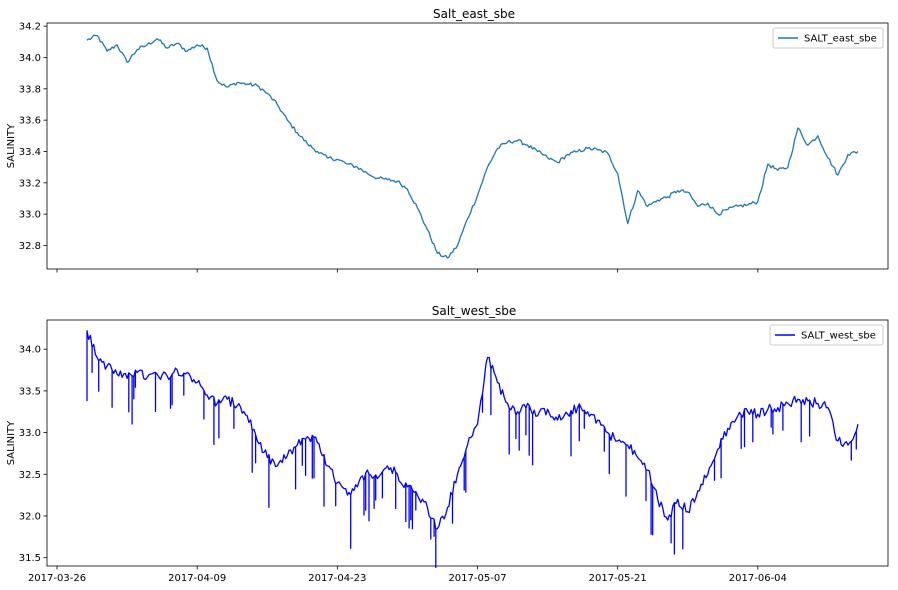 The height and width of the screenshot is (590, 898). Describe the element at coordinates (838, 336) in the screenshot. I see `legend-label-west: SALT_west_sbe` at that location.